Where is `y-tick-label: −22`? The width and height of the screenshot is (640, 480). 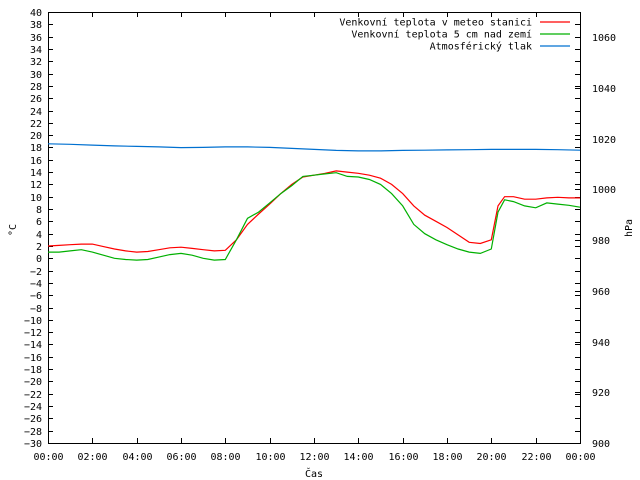 y-tick-label: −22 is located at coordinates (33, 395).